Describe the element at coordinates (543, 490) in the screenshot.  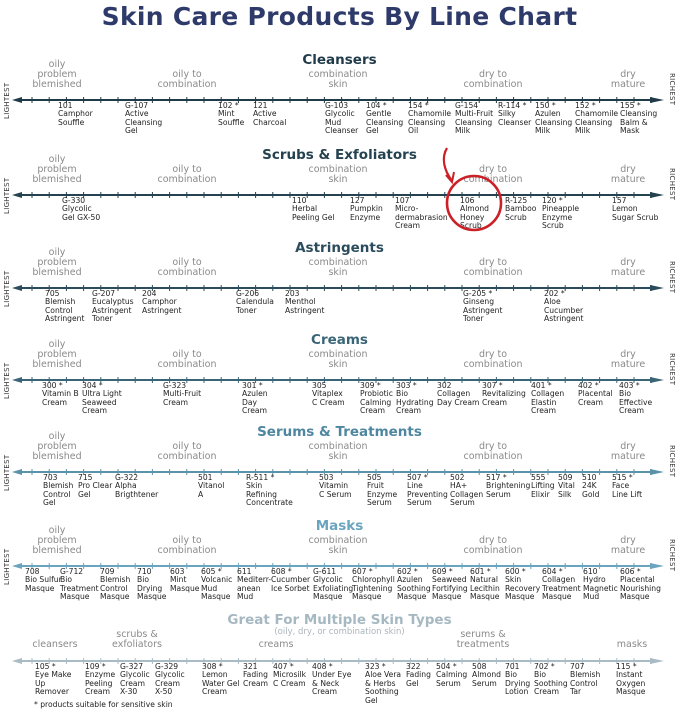
I see `product-name: Lifting Elixir` at that location.